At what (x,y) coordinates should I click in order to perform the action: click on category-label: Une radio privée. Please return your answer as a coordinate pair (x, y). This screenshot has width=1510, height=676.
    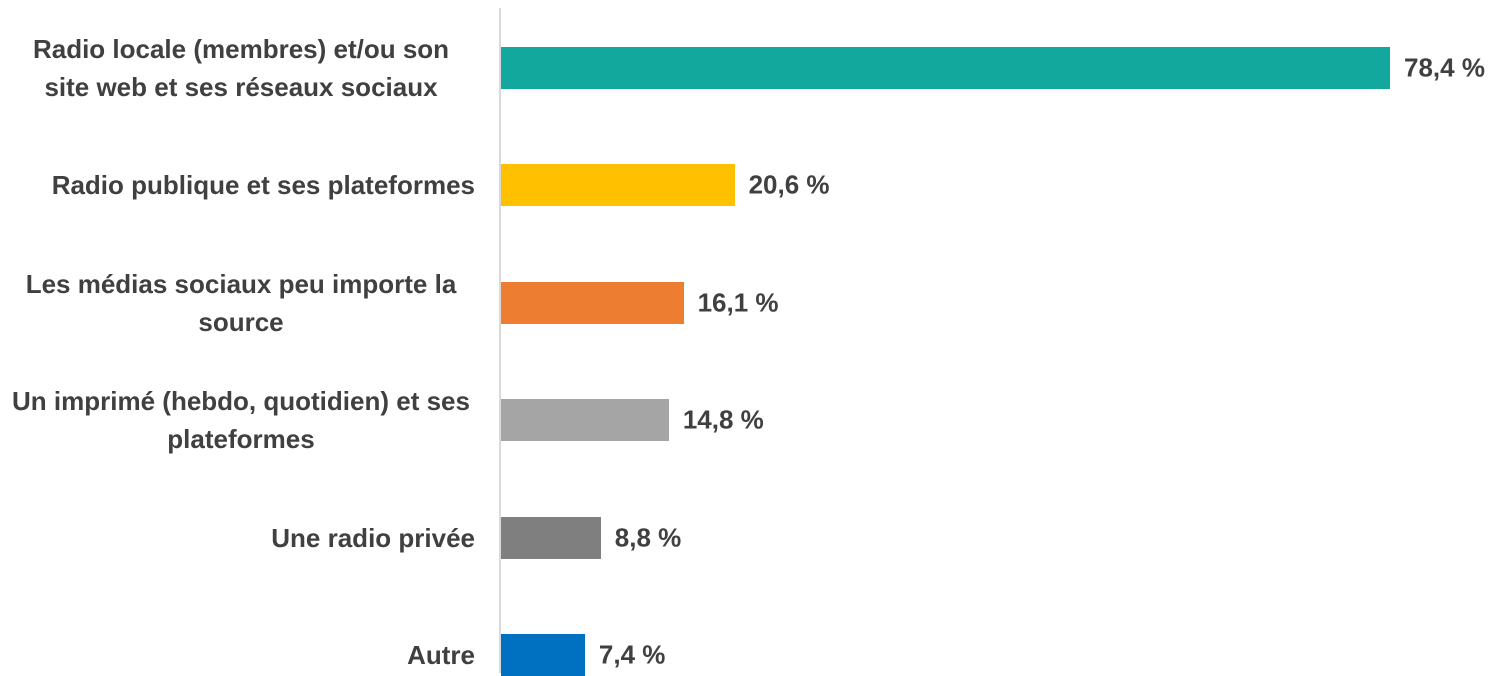
    Looking at the image, I should click on (373, 537).